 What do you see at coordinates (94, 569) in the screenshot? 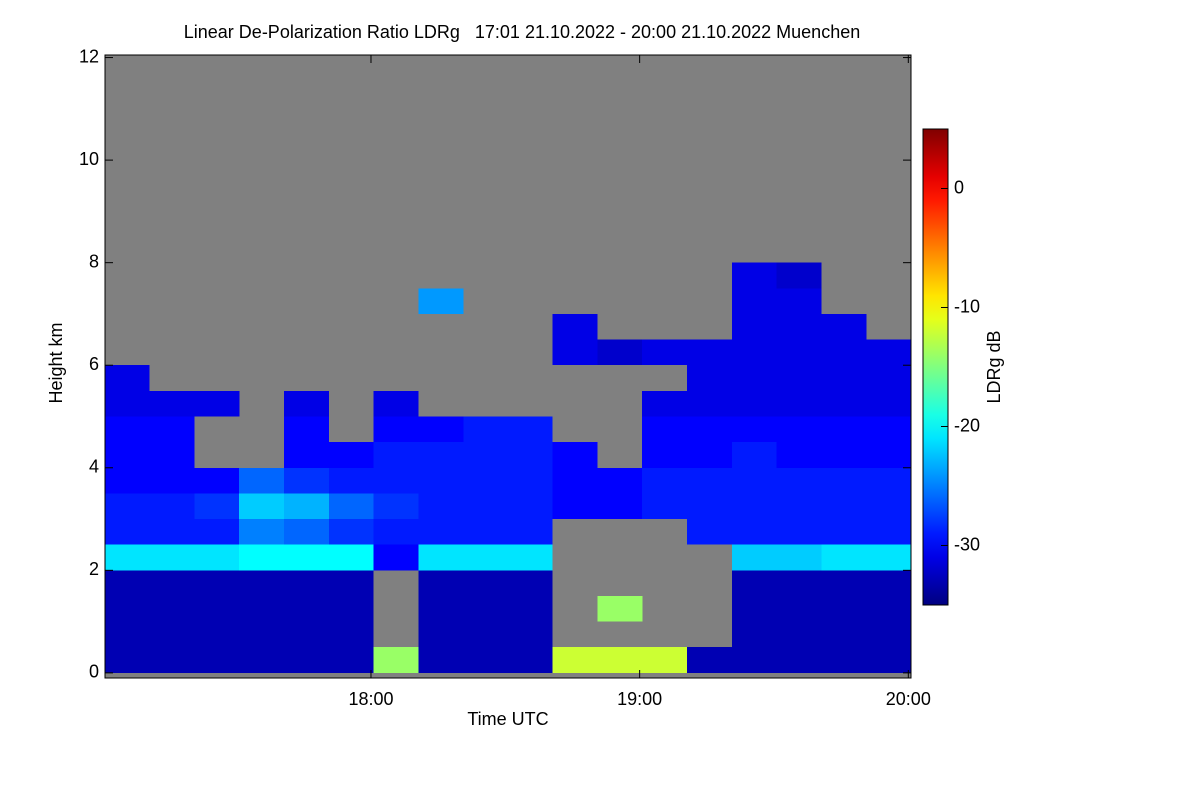
I see `y-tick-label: 2` at bounding box center [94, 569].